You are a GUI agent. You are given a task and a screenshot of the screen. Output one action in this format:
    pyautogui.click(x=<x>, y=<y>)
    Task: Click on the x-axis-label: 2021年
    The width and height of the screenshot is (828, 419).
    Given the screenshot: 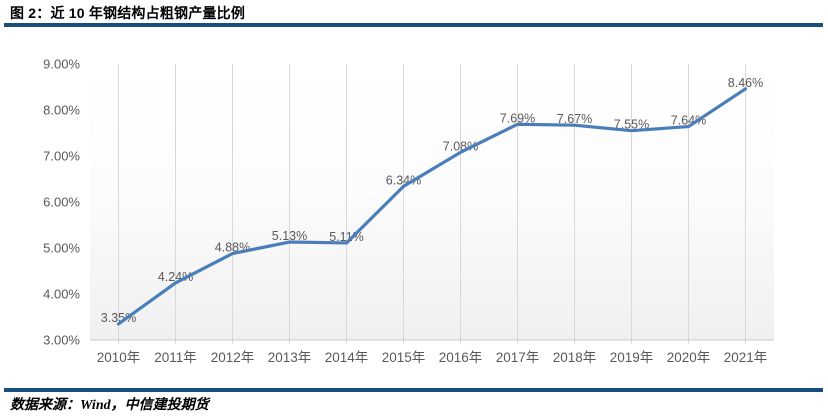 What is the action you would take?
    pyautogui.click(x=746, y=357)
    